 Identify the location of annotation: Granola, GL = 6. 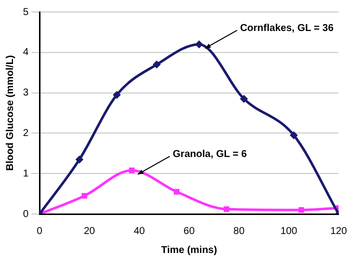
(210, 154).